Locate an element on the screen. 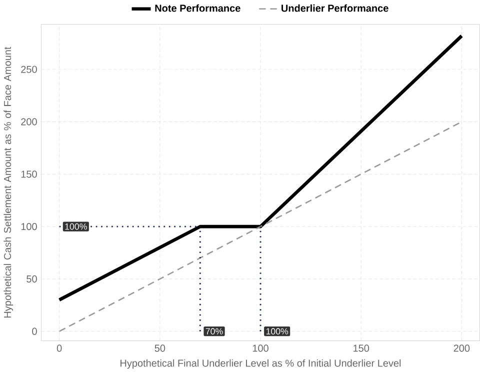 The image size is (480, 372). legend-label: Note Performance is located at coordinates (197, 8).